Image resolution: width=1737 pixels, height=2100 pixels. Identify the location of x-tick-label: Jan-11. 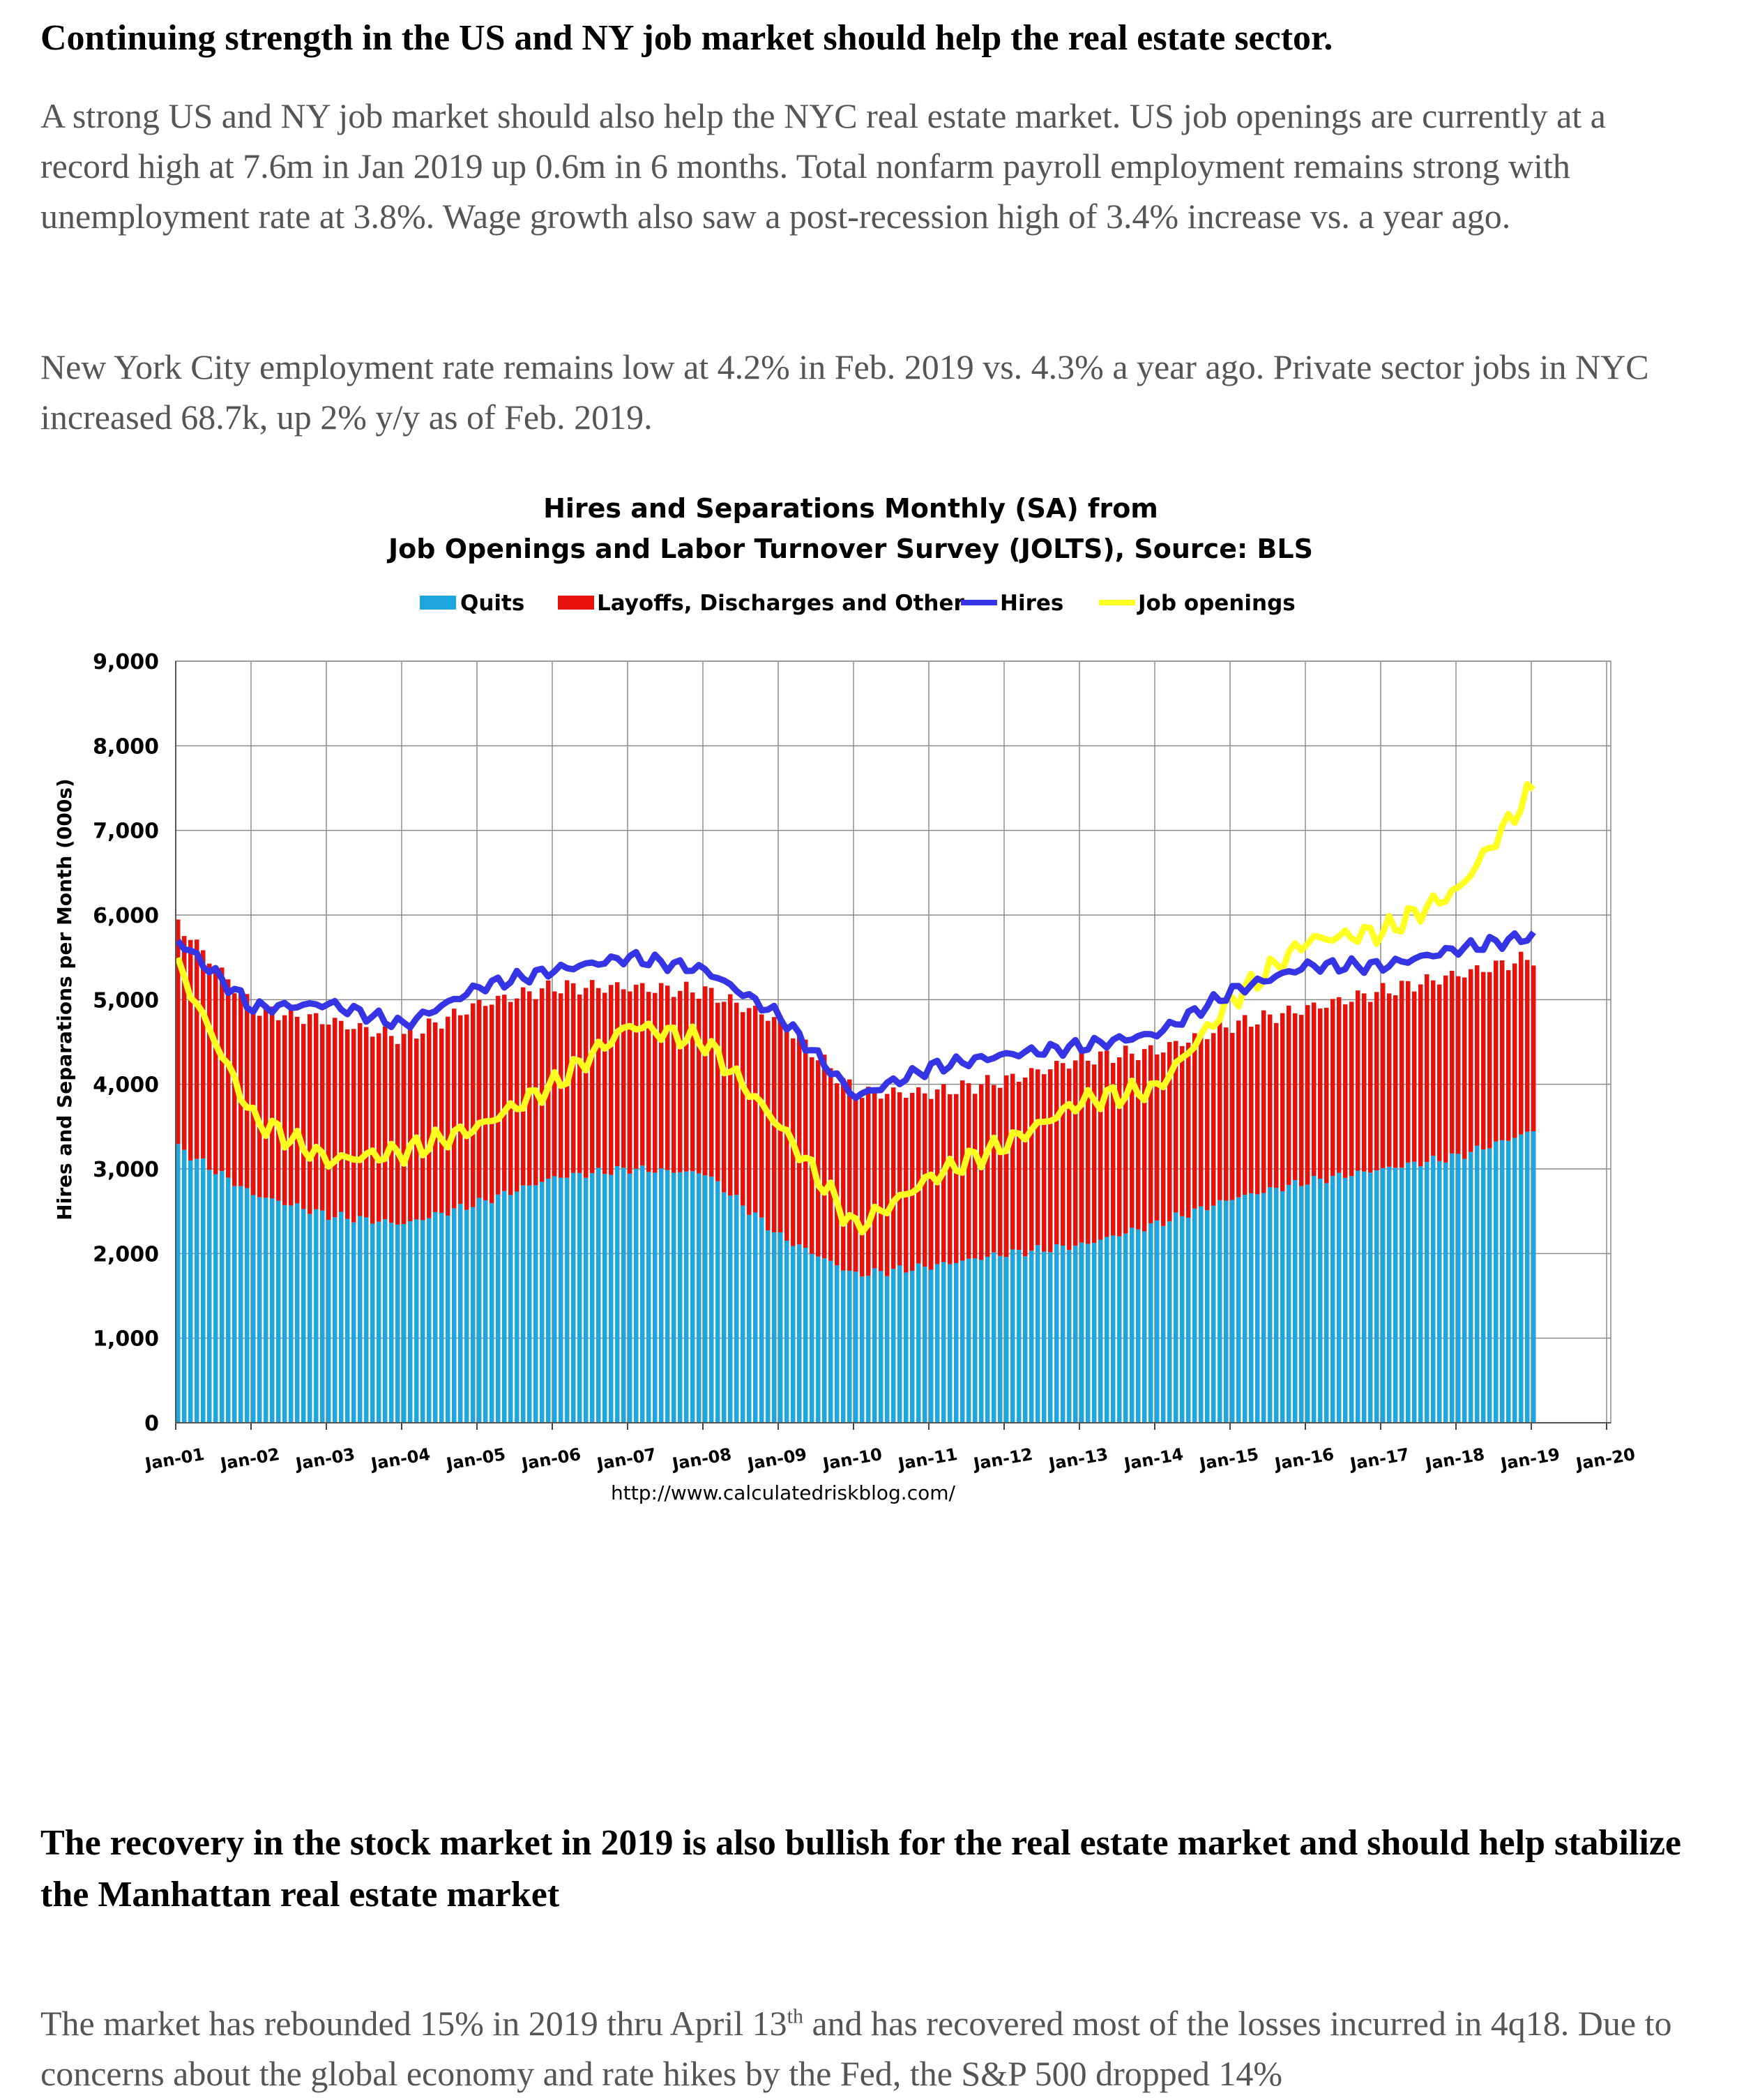
(927, 1459).